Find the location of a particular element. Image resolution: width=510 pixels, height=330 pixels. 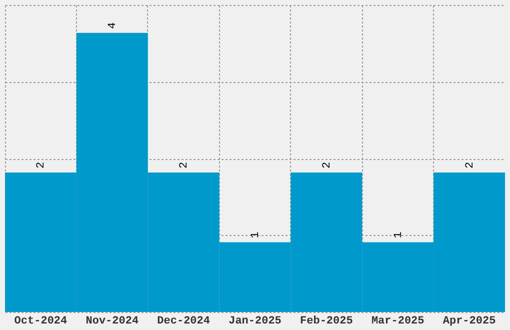

x-tick-label: Nov-2024 is located at coordinates (112, 322).